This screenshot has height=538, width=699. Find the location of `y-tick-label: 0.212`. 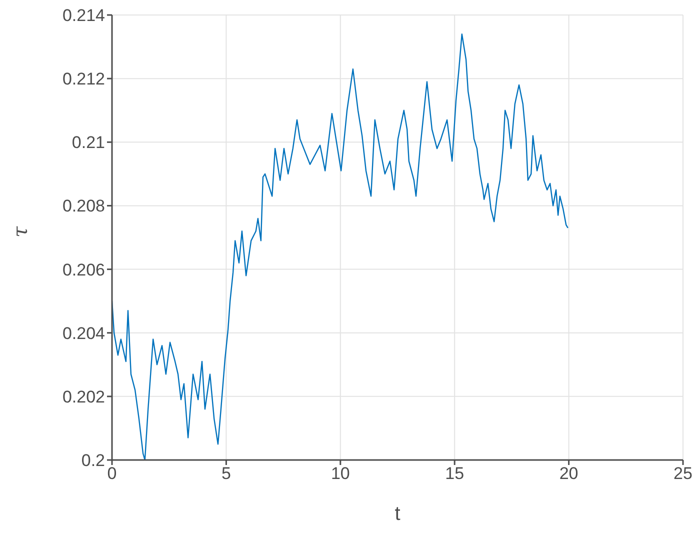

y-tick-label: 0.212 is located at coordinates (83, 79).